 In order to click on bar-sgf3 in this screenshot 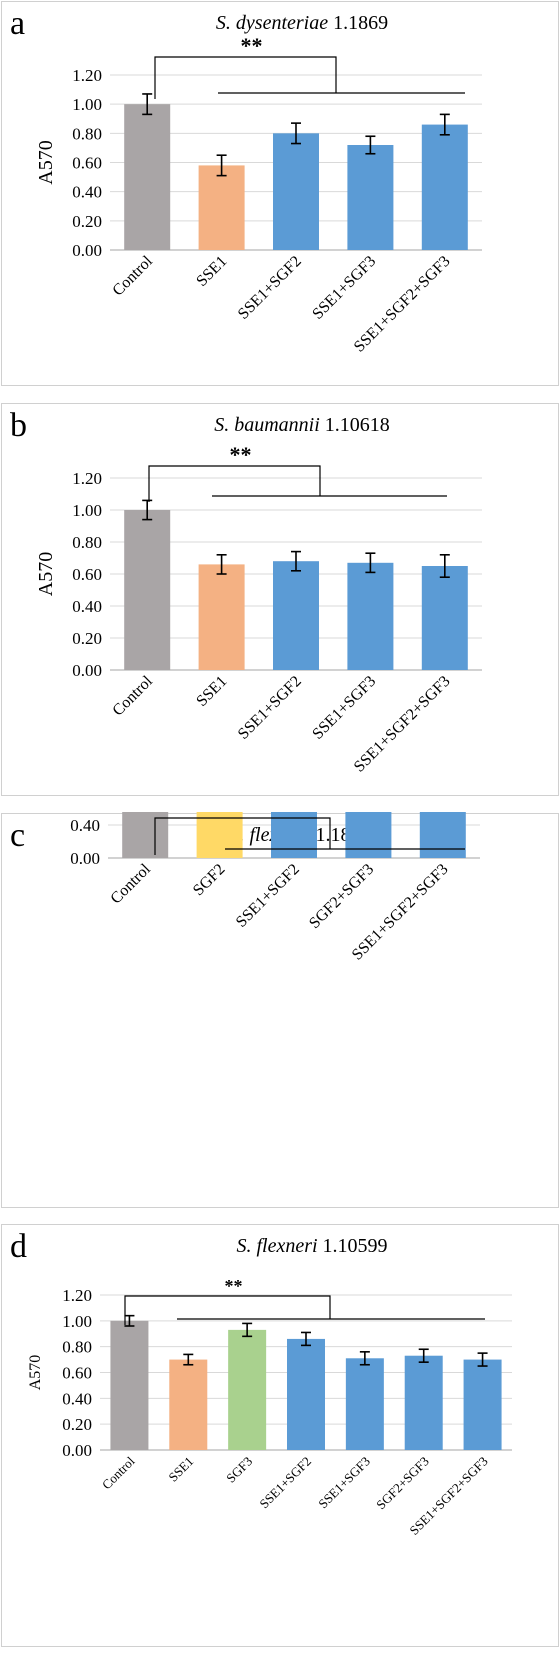, I will do `click(247, 1389)`.